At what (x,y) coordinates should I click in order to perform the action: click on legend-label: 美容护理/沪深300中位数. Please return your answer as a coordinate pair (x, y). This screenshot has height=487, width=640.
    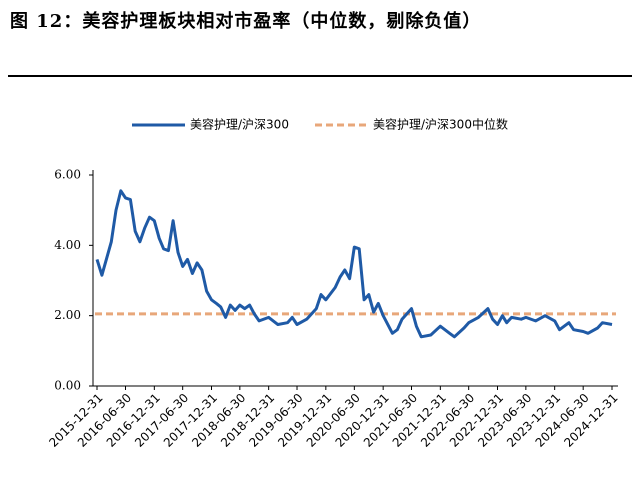
    Looking at the image, I should click on (440, 124).